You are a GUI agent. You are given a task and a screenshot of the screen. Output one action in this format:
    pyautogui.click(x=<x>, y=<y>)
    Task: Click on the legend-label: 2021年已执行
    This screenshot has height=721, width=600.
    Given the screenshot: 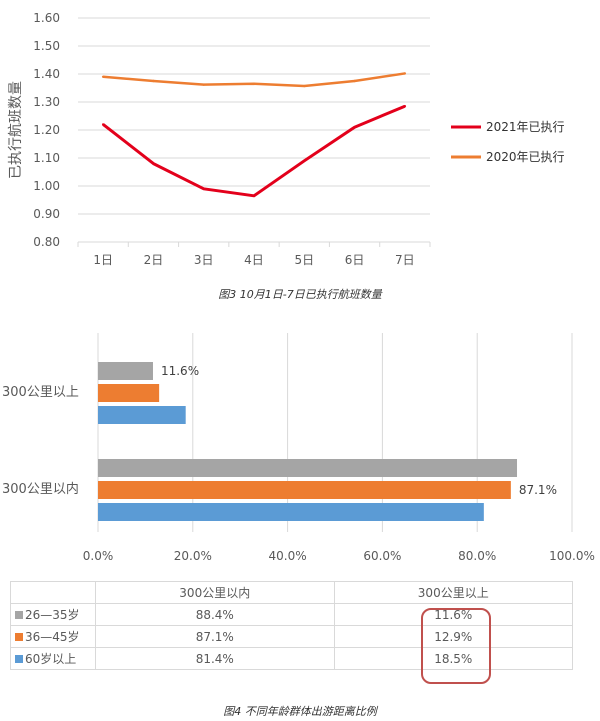 What is the action you would take?
    pyautogui.click(x=525, y=127)
    